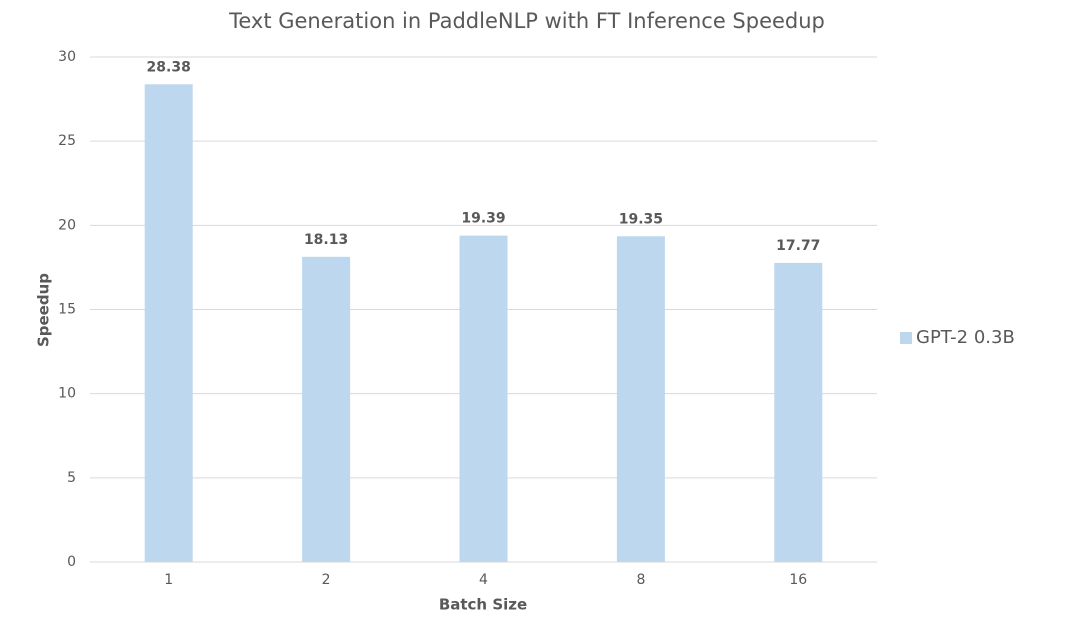  I want to click on data-label: 17.77, so click(798, 246).